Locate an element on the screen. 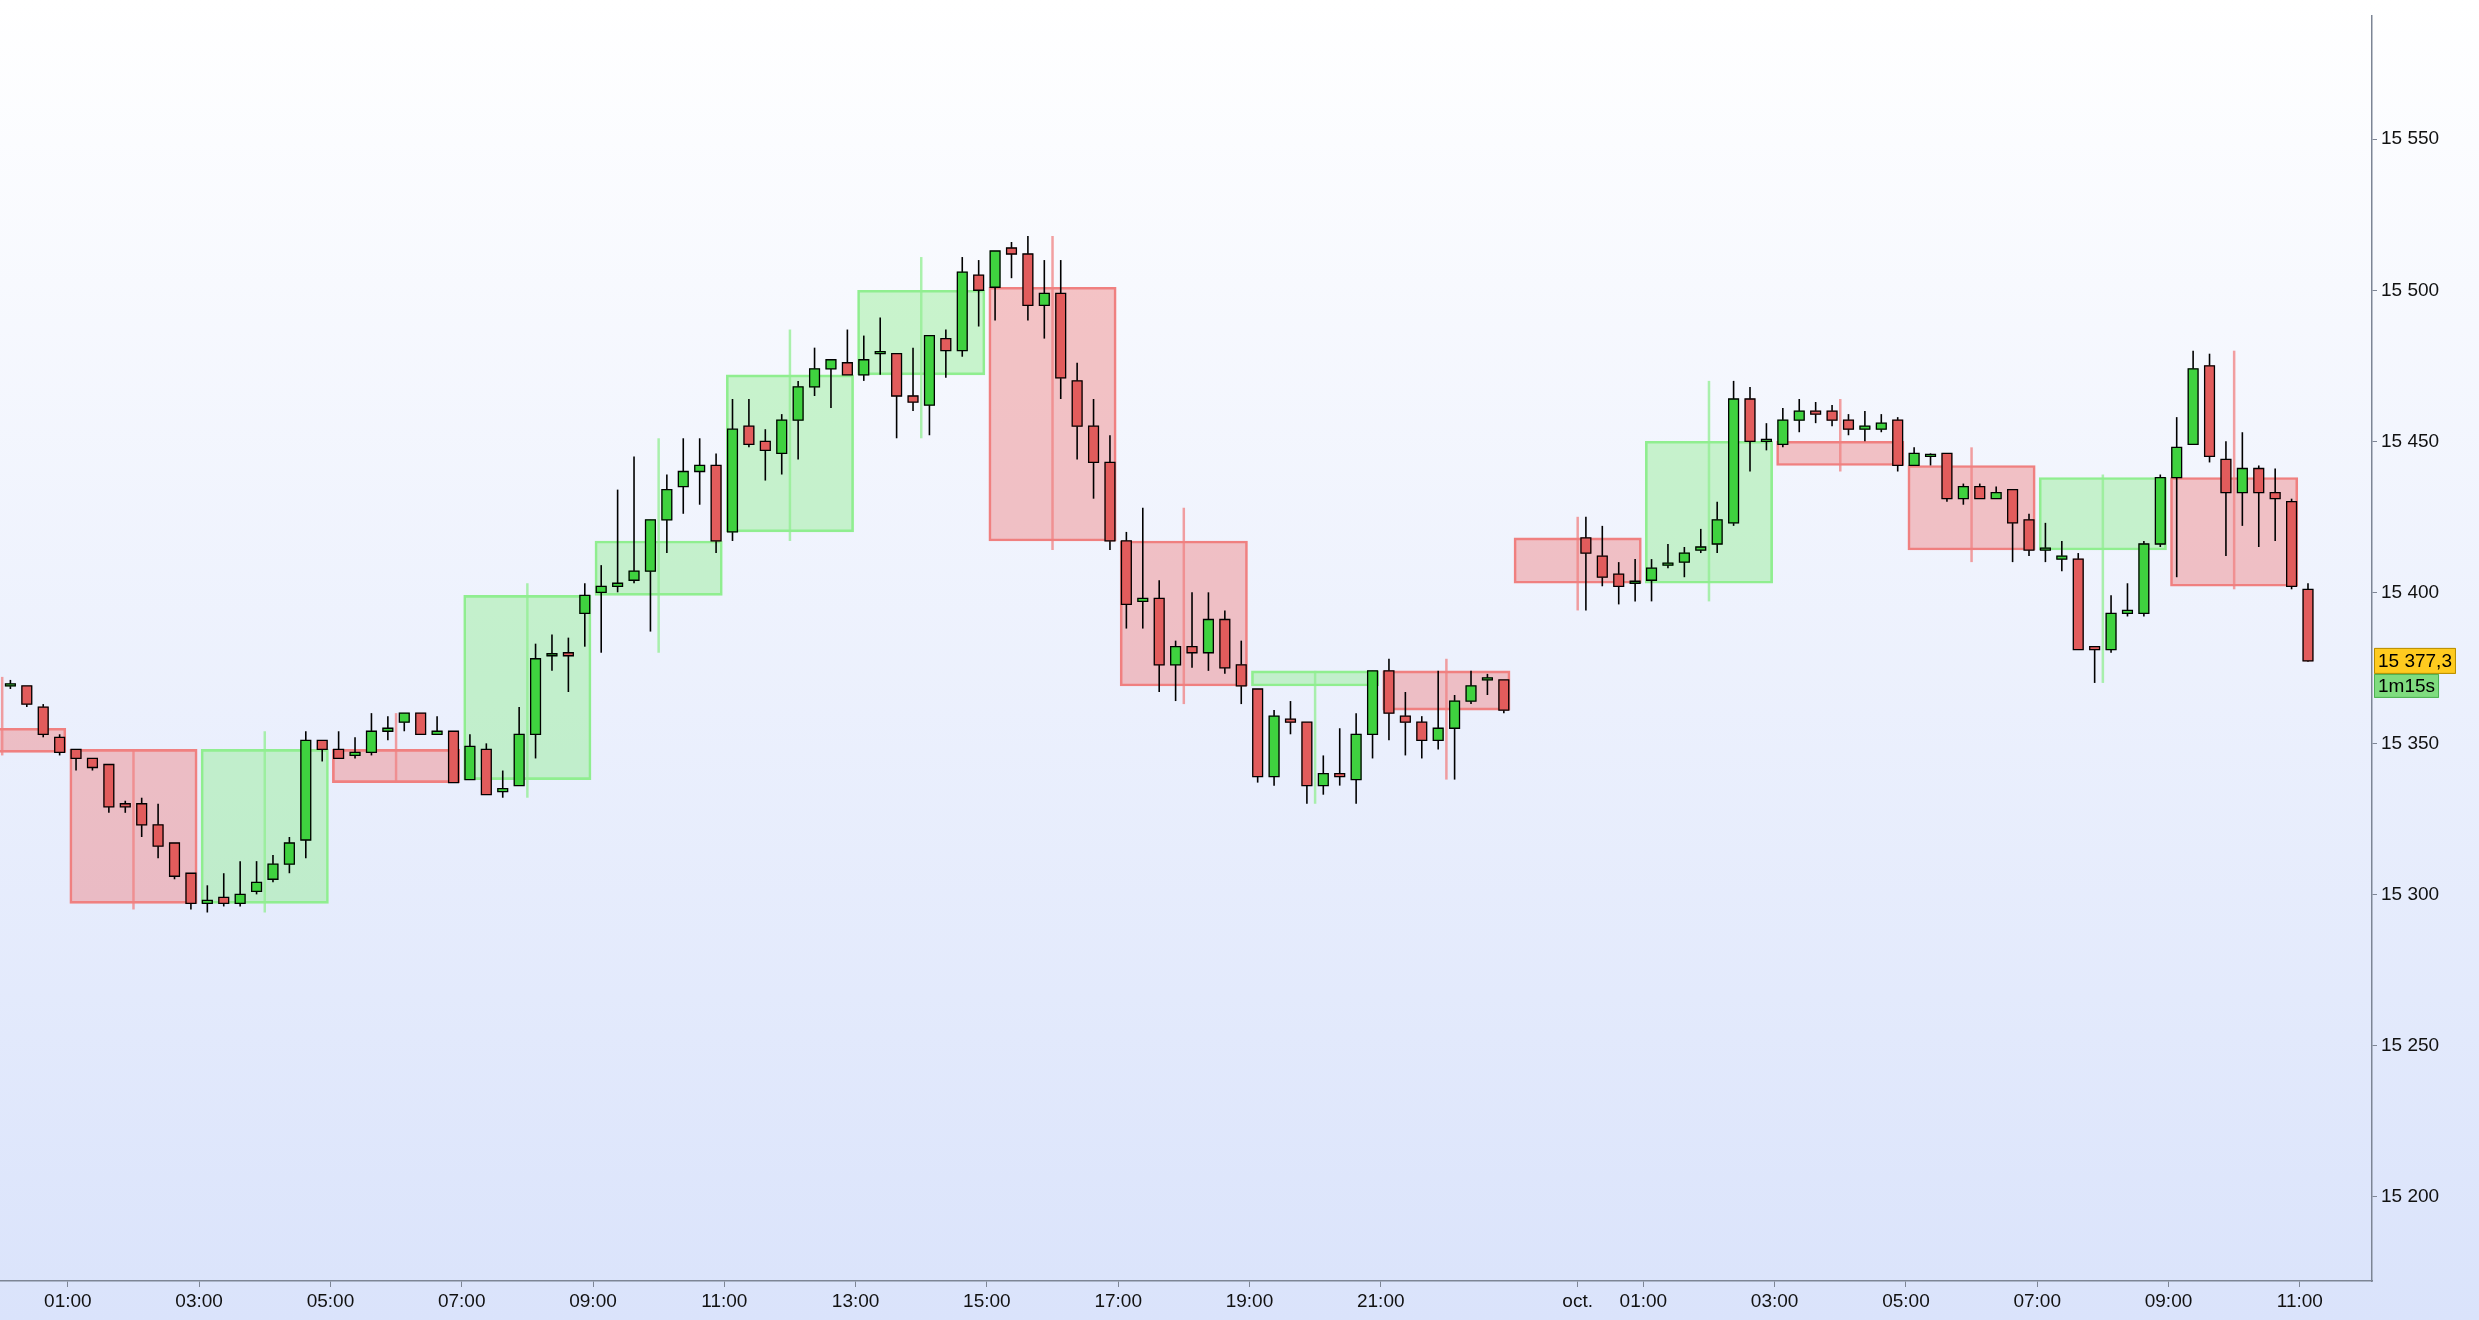 The width and height of the screenshot is (2479, 1320). x-tick-label: oct. is located at coordinates (1577, 1300).